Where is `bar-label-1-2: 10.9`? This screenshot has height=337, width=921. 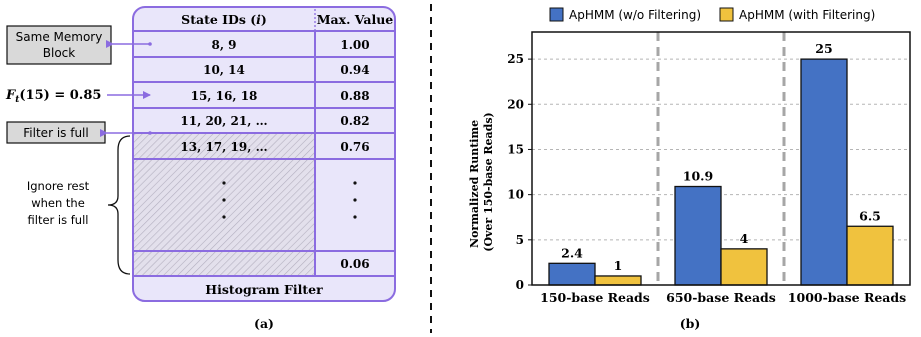
bar-label-1-2: 10.9 is located at coordinates (698, 176).